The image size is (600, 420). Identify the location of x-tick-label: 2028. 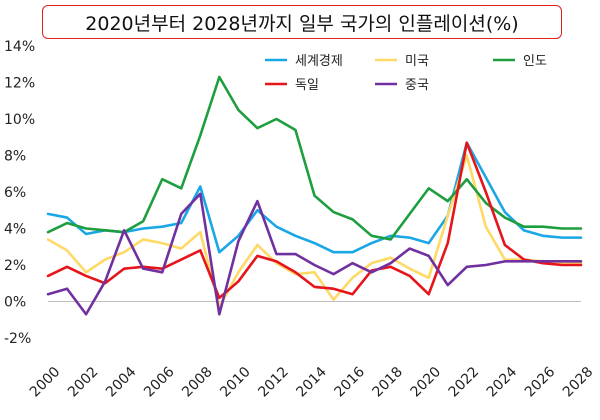
(578, 382).